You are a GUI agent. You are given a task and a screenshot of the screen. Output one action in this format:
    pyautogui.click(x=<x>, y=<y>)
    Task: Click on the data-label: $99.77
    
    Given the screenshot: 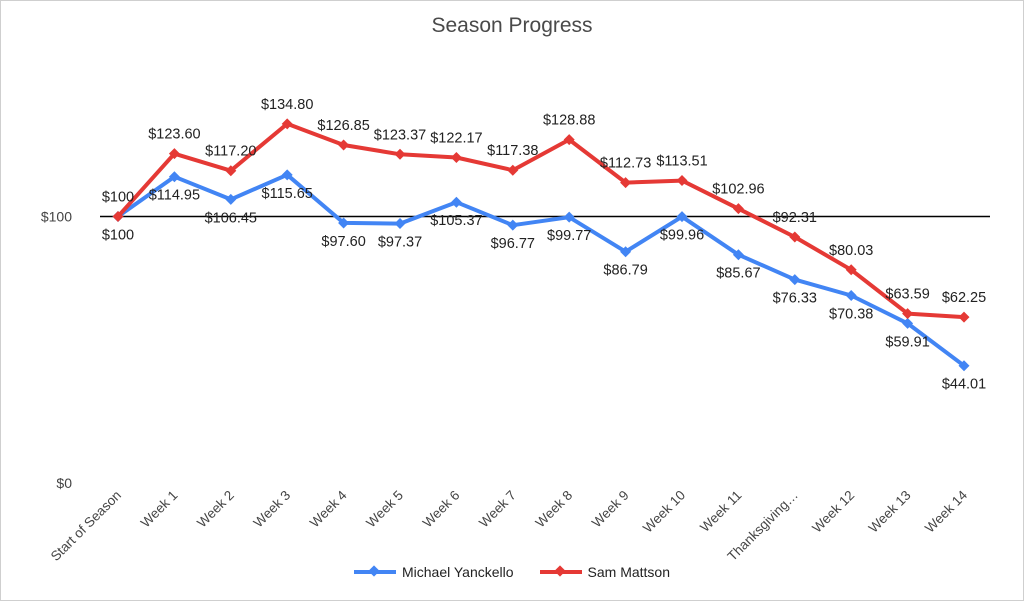 What is the action you would take?
    pyautogui.click(x=569, y=236)
    